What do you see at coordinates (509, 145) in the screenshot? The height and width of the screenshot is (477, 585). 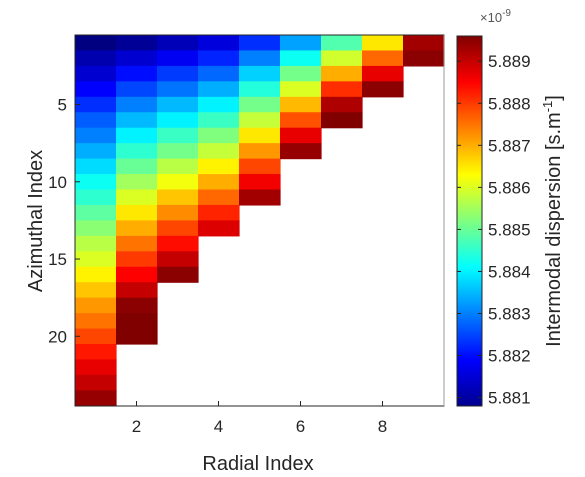 I see `colorbar-tick-label: 5.887` at bounding box center [509, 145].